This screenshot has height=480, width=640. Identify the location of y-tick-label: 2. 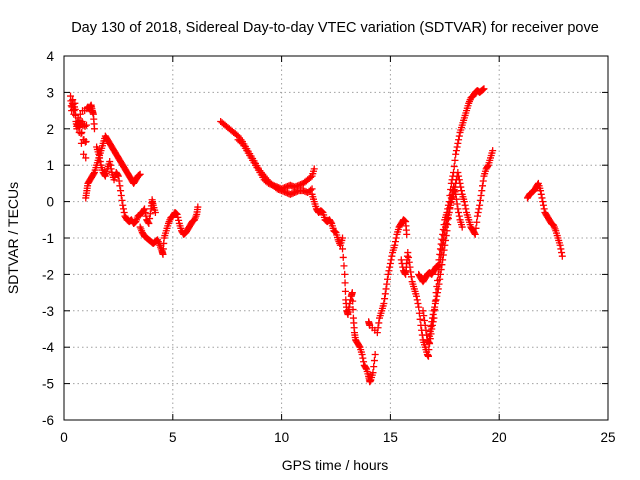
(50, 129).